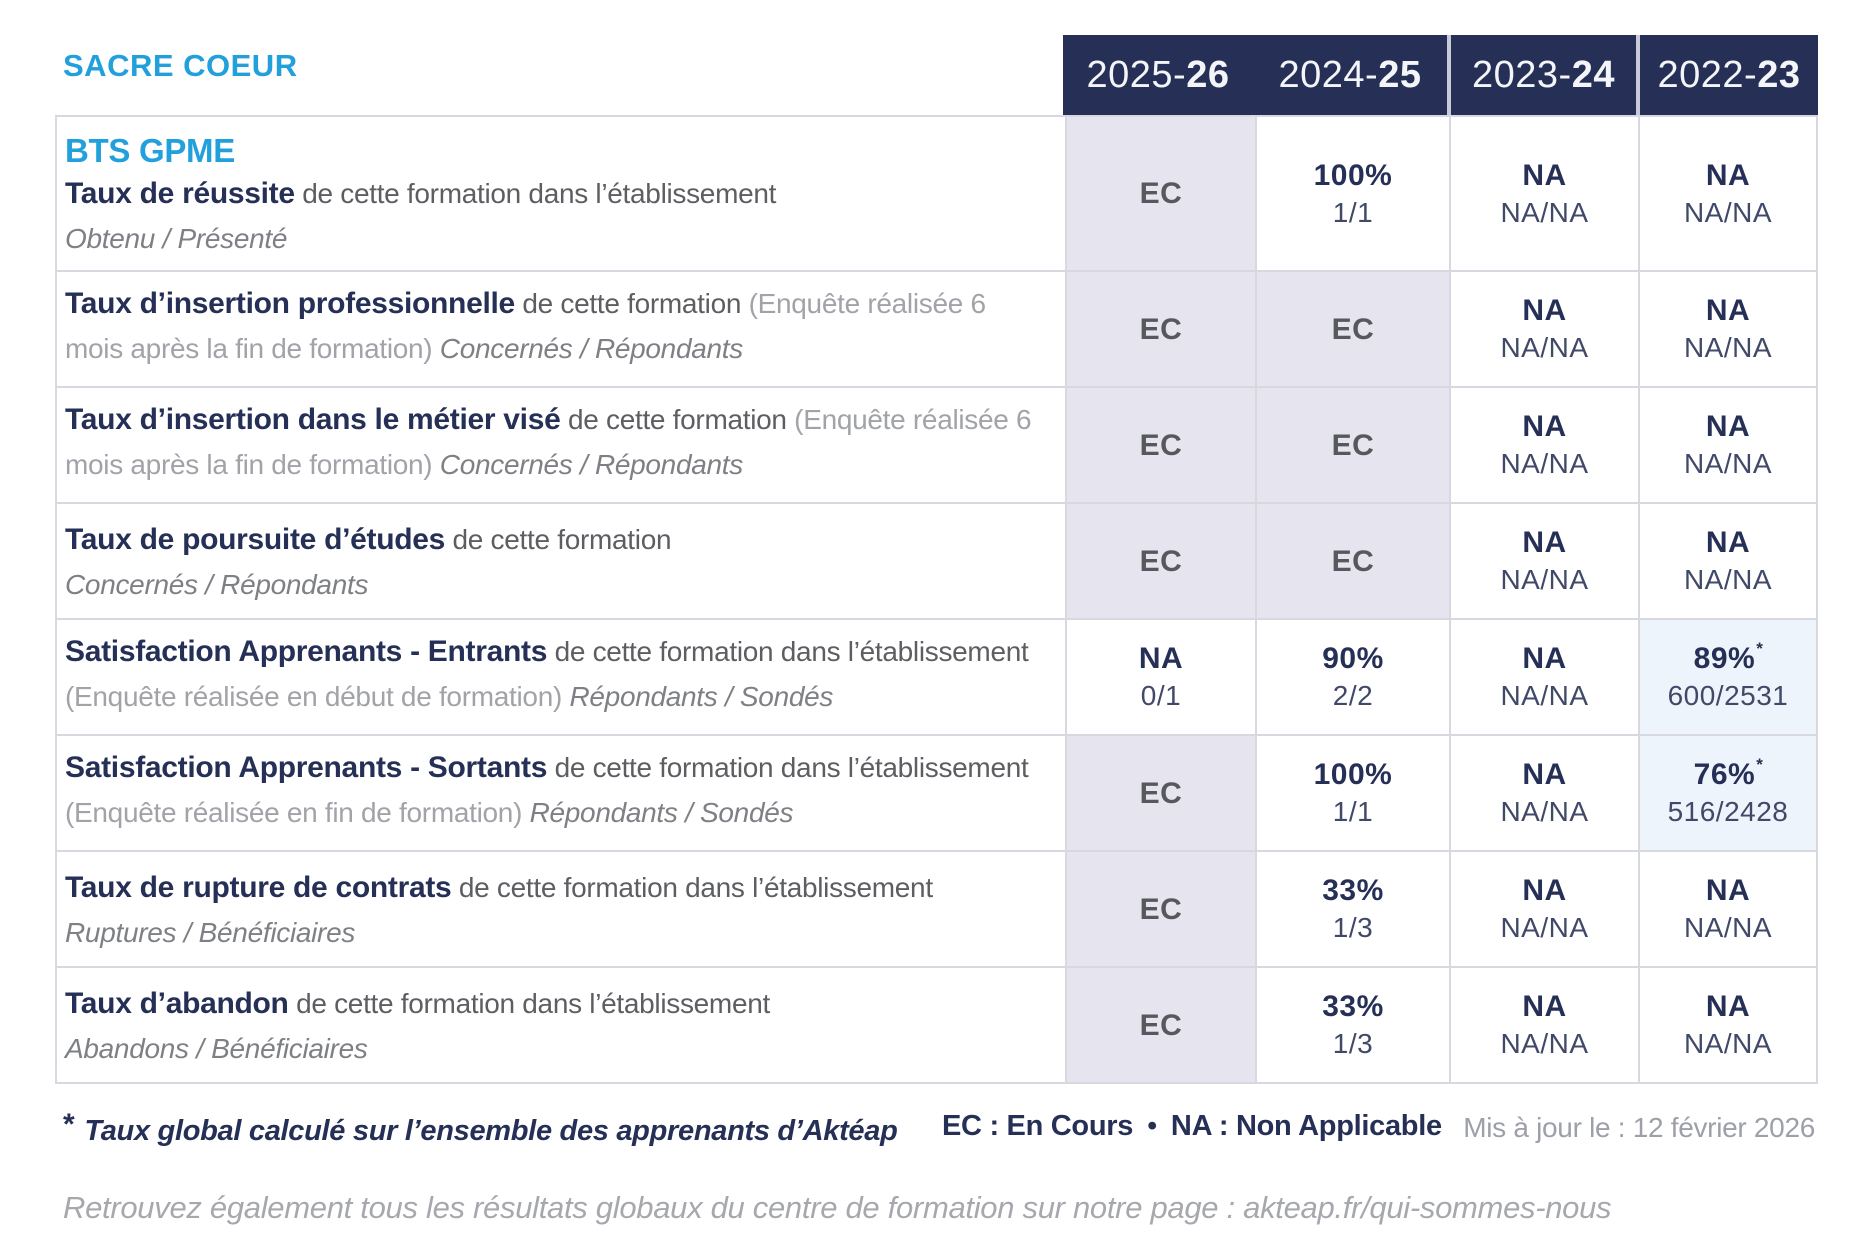  I want to click on year-label-bold: 26, so click(1208, 74).